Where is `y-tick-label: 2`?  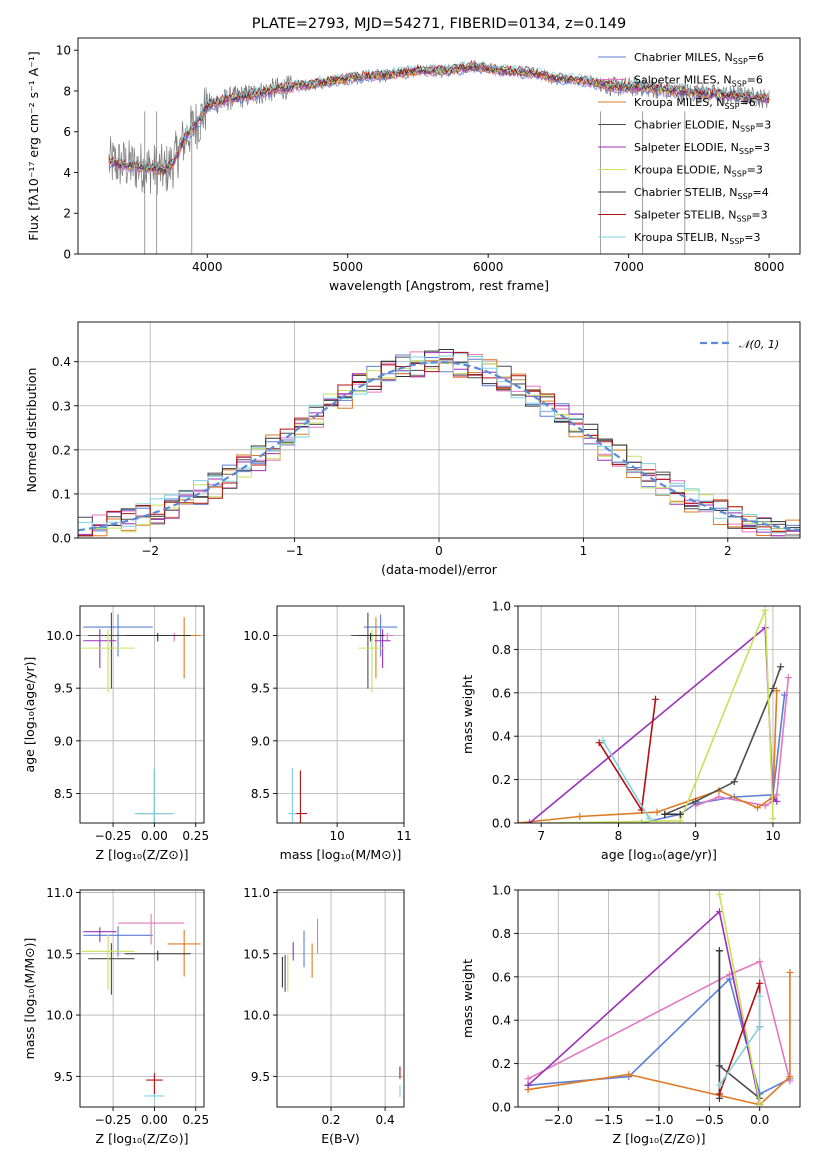 y-tick-label: 2 is located at coordinates (67, 214).